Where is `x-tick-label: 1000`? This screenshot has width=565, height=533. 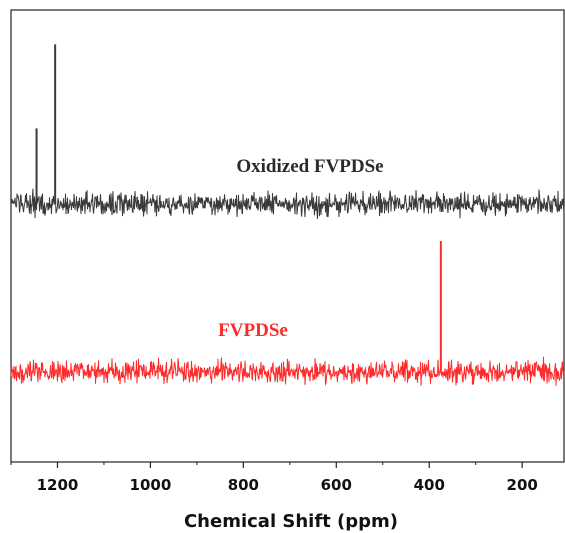
x-tick-label: 1000 is located at coordinates (151, 485).